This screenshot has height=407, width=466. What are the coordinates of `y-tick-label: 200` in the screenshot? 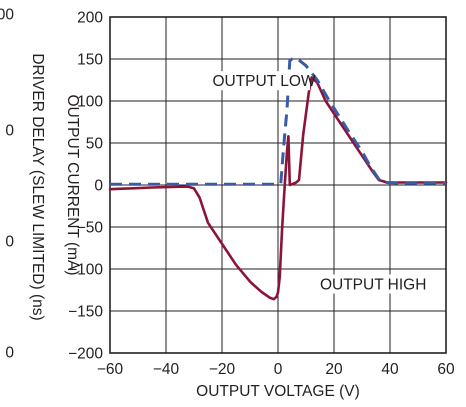 It's located at (90, 18).